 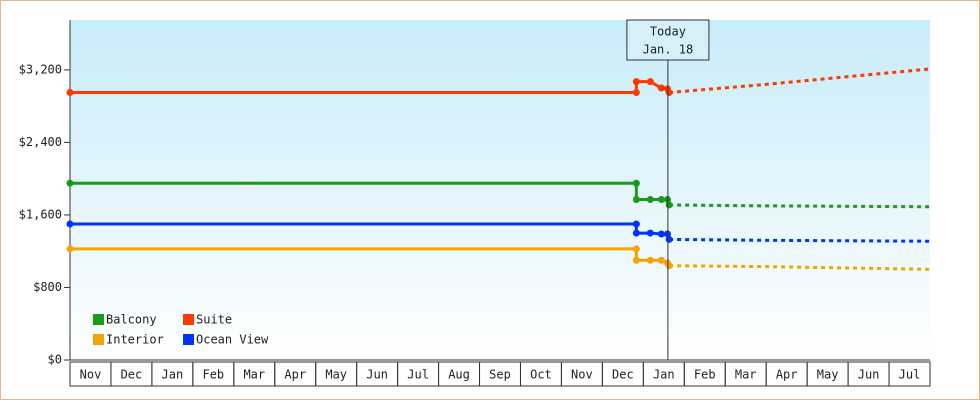 What do you see at coordinates (232, 340) in the screenshot?
I see `legend-label: Ocean View` at bounding box center [232, 340].